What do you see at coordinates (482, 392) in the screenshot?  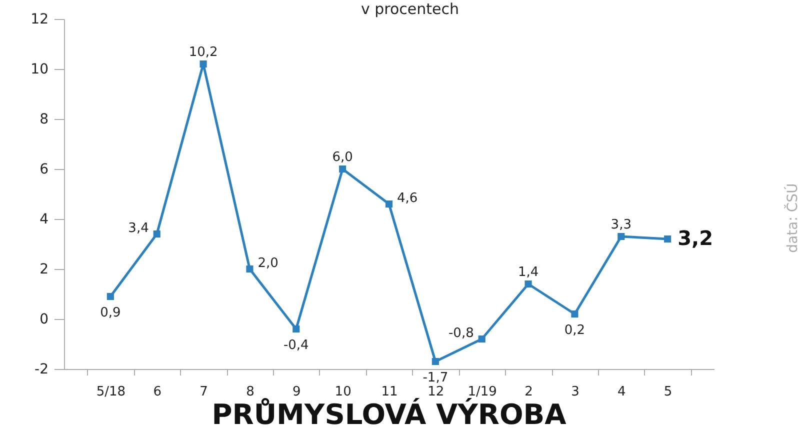 I see `x-tick-label: 1/19` at bounding box center [482, 392].